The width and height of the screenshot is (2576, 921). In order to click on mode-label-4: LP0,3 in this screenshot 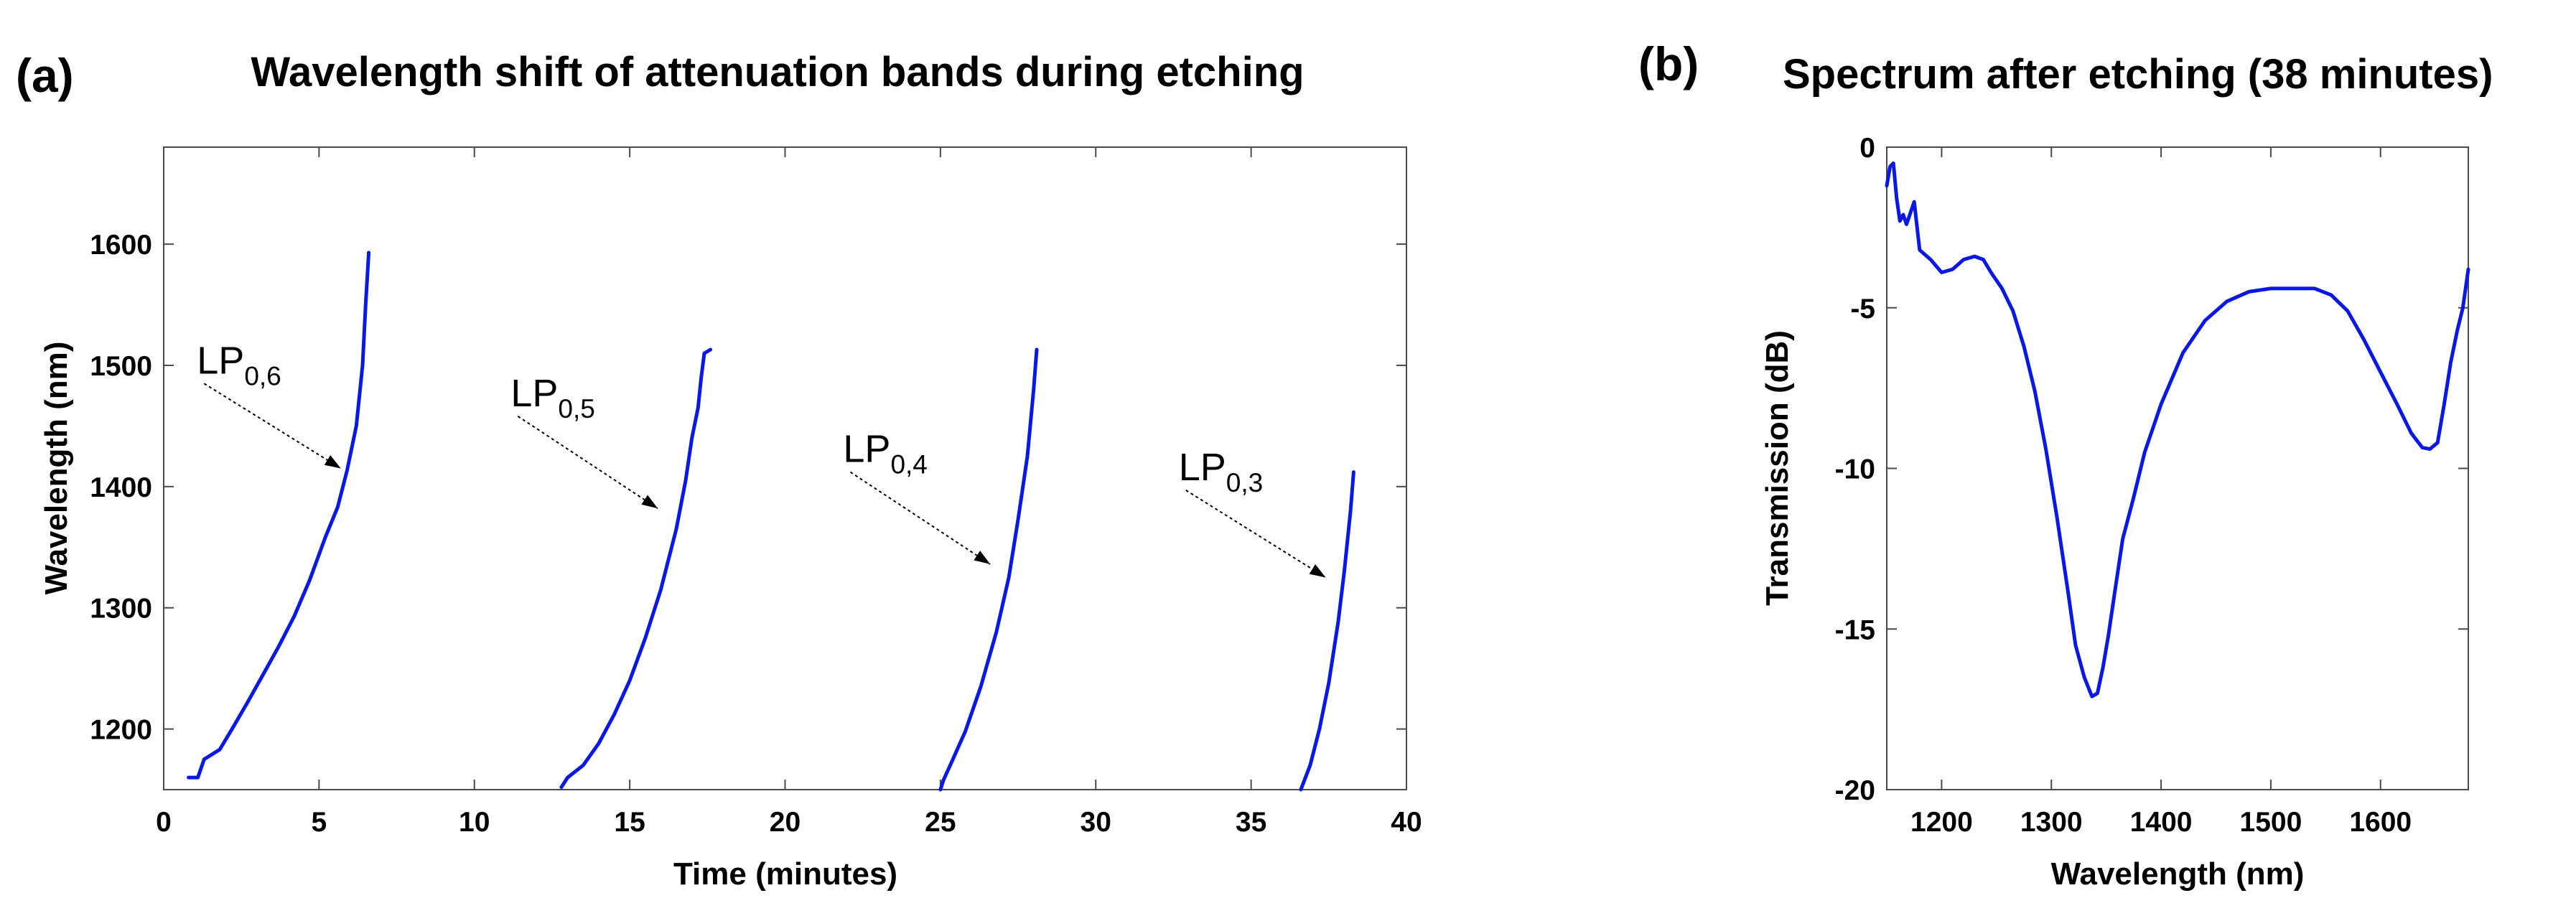, I will do `click(1221, 471)`.